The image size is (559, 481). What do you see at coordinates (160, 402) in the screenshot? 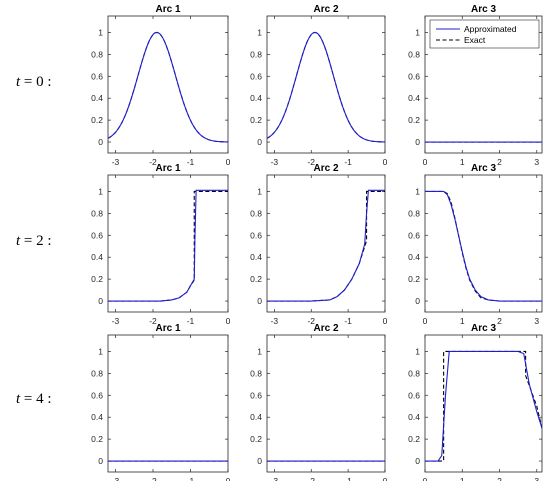
I see `panel-3-1: Arc 1 0 0.2 0.4 0.6 0.8 1 -3 -2 -1 0` at bounding box center [160, 402].